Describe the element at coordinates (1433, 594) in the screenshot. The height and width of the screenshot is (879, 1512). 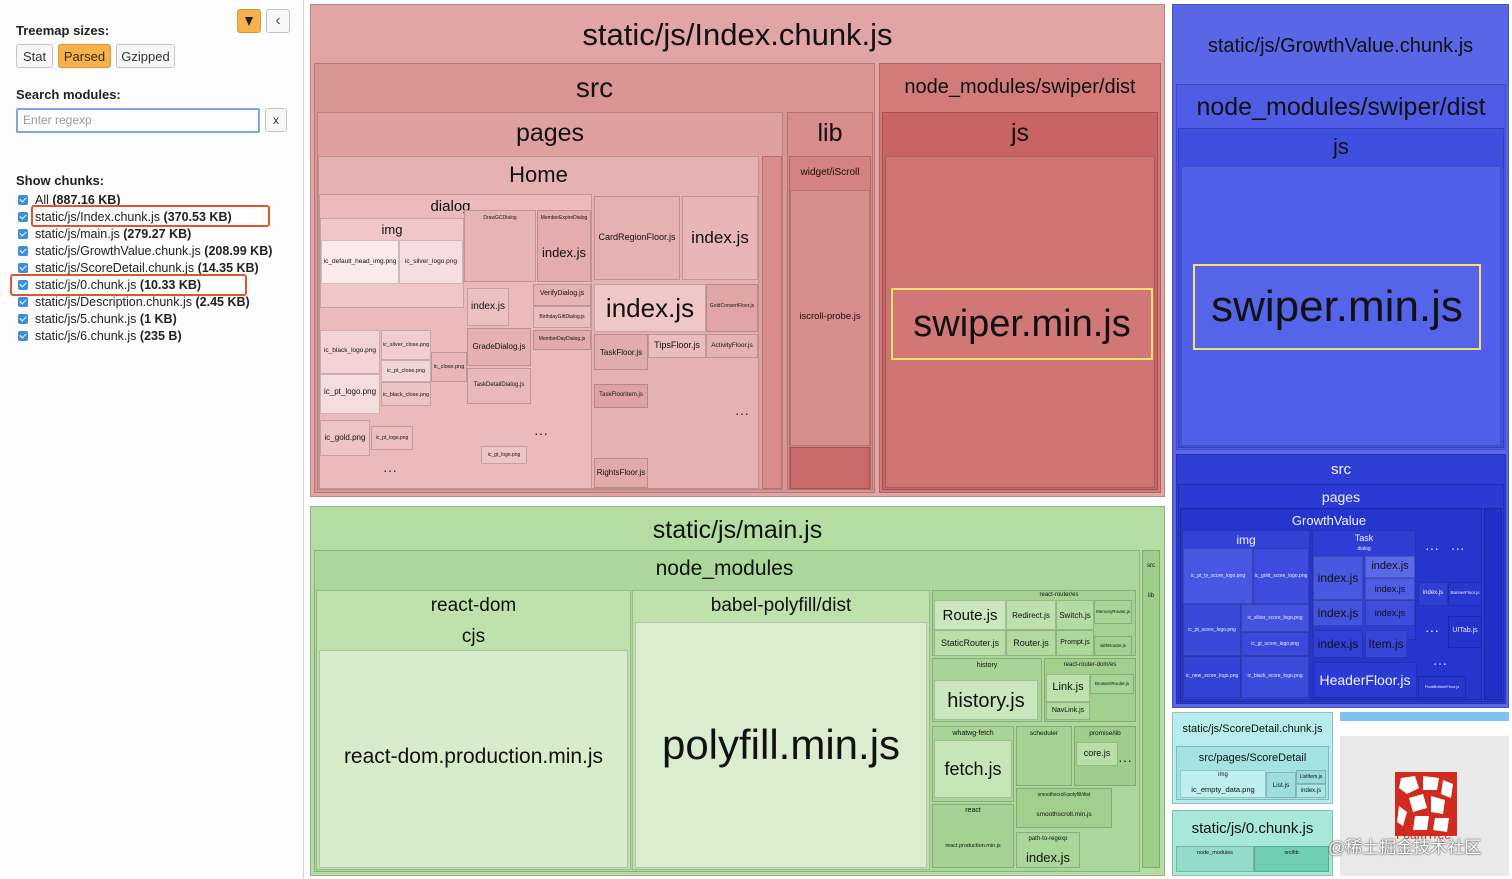
I see `treemap-growth-index-g: index.js` at that location.